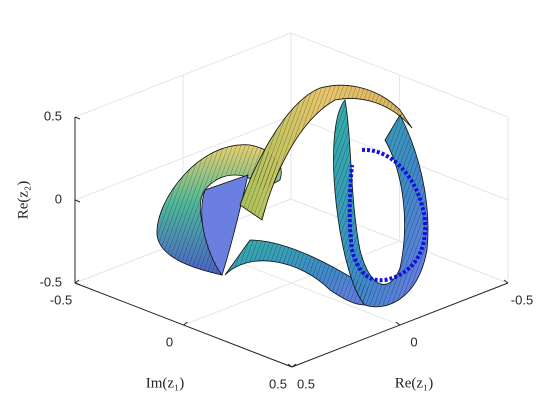 This screenshot has width=560, height=420. What do you see at coordinates (53, 115) in the screenshot?
I see `z-tick-label: 0.5` at bounding box center [53, 115].